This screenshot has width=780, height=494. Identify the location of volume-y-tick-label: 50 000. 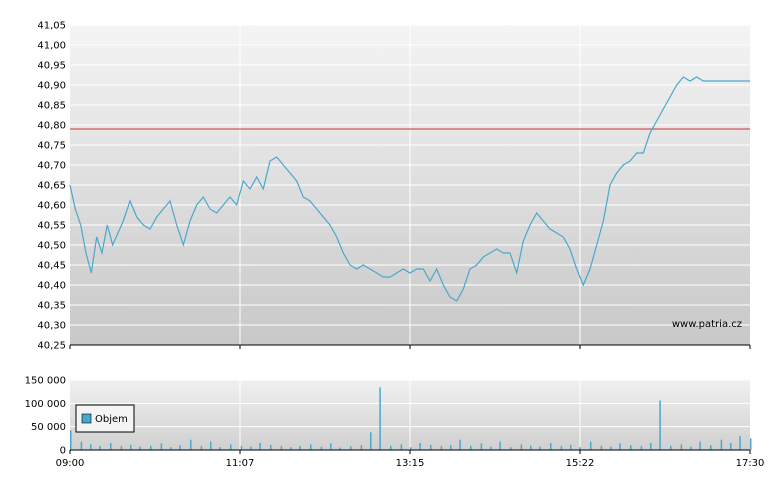
(48, 427).